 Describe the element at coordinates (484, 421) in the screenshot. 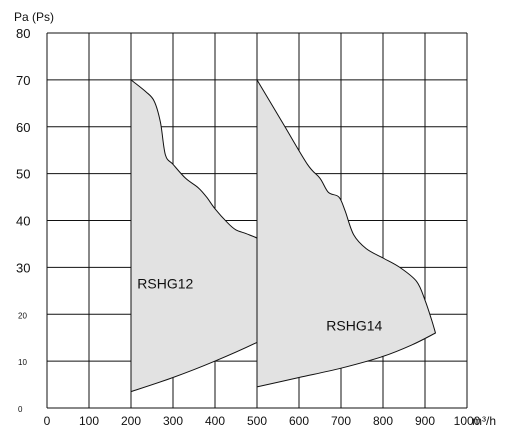

I see `x-axis-unit: m³/h` at that location.